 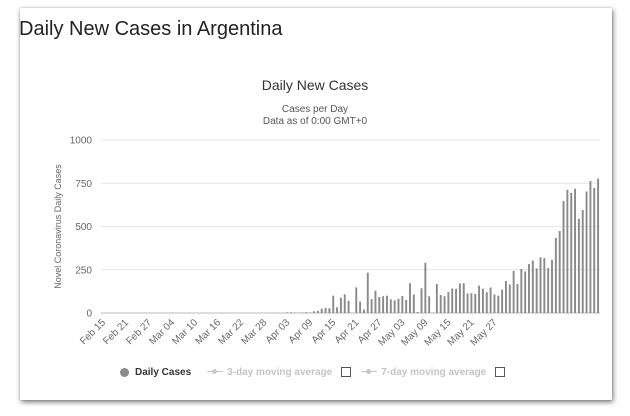 What do you see at coordinates (163, 372) in the screenshot?
I see `legend-label-daily-cases: Daily Cases` at bounding box center [163, 372].